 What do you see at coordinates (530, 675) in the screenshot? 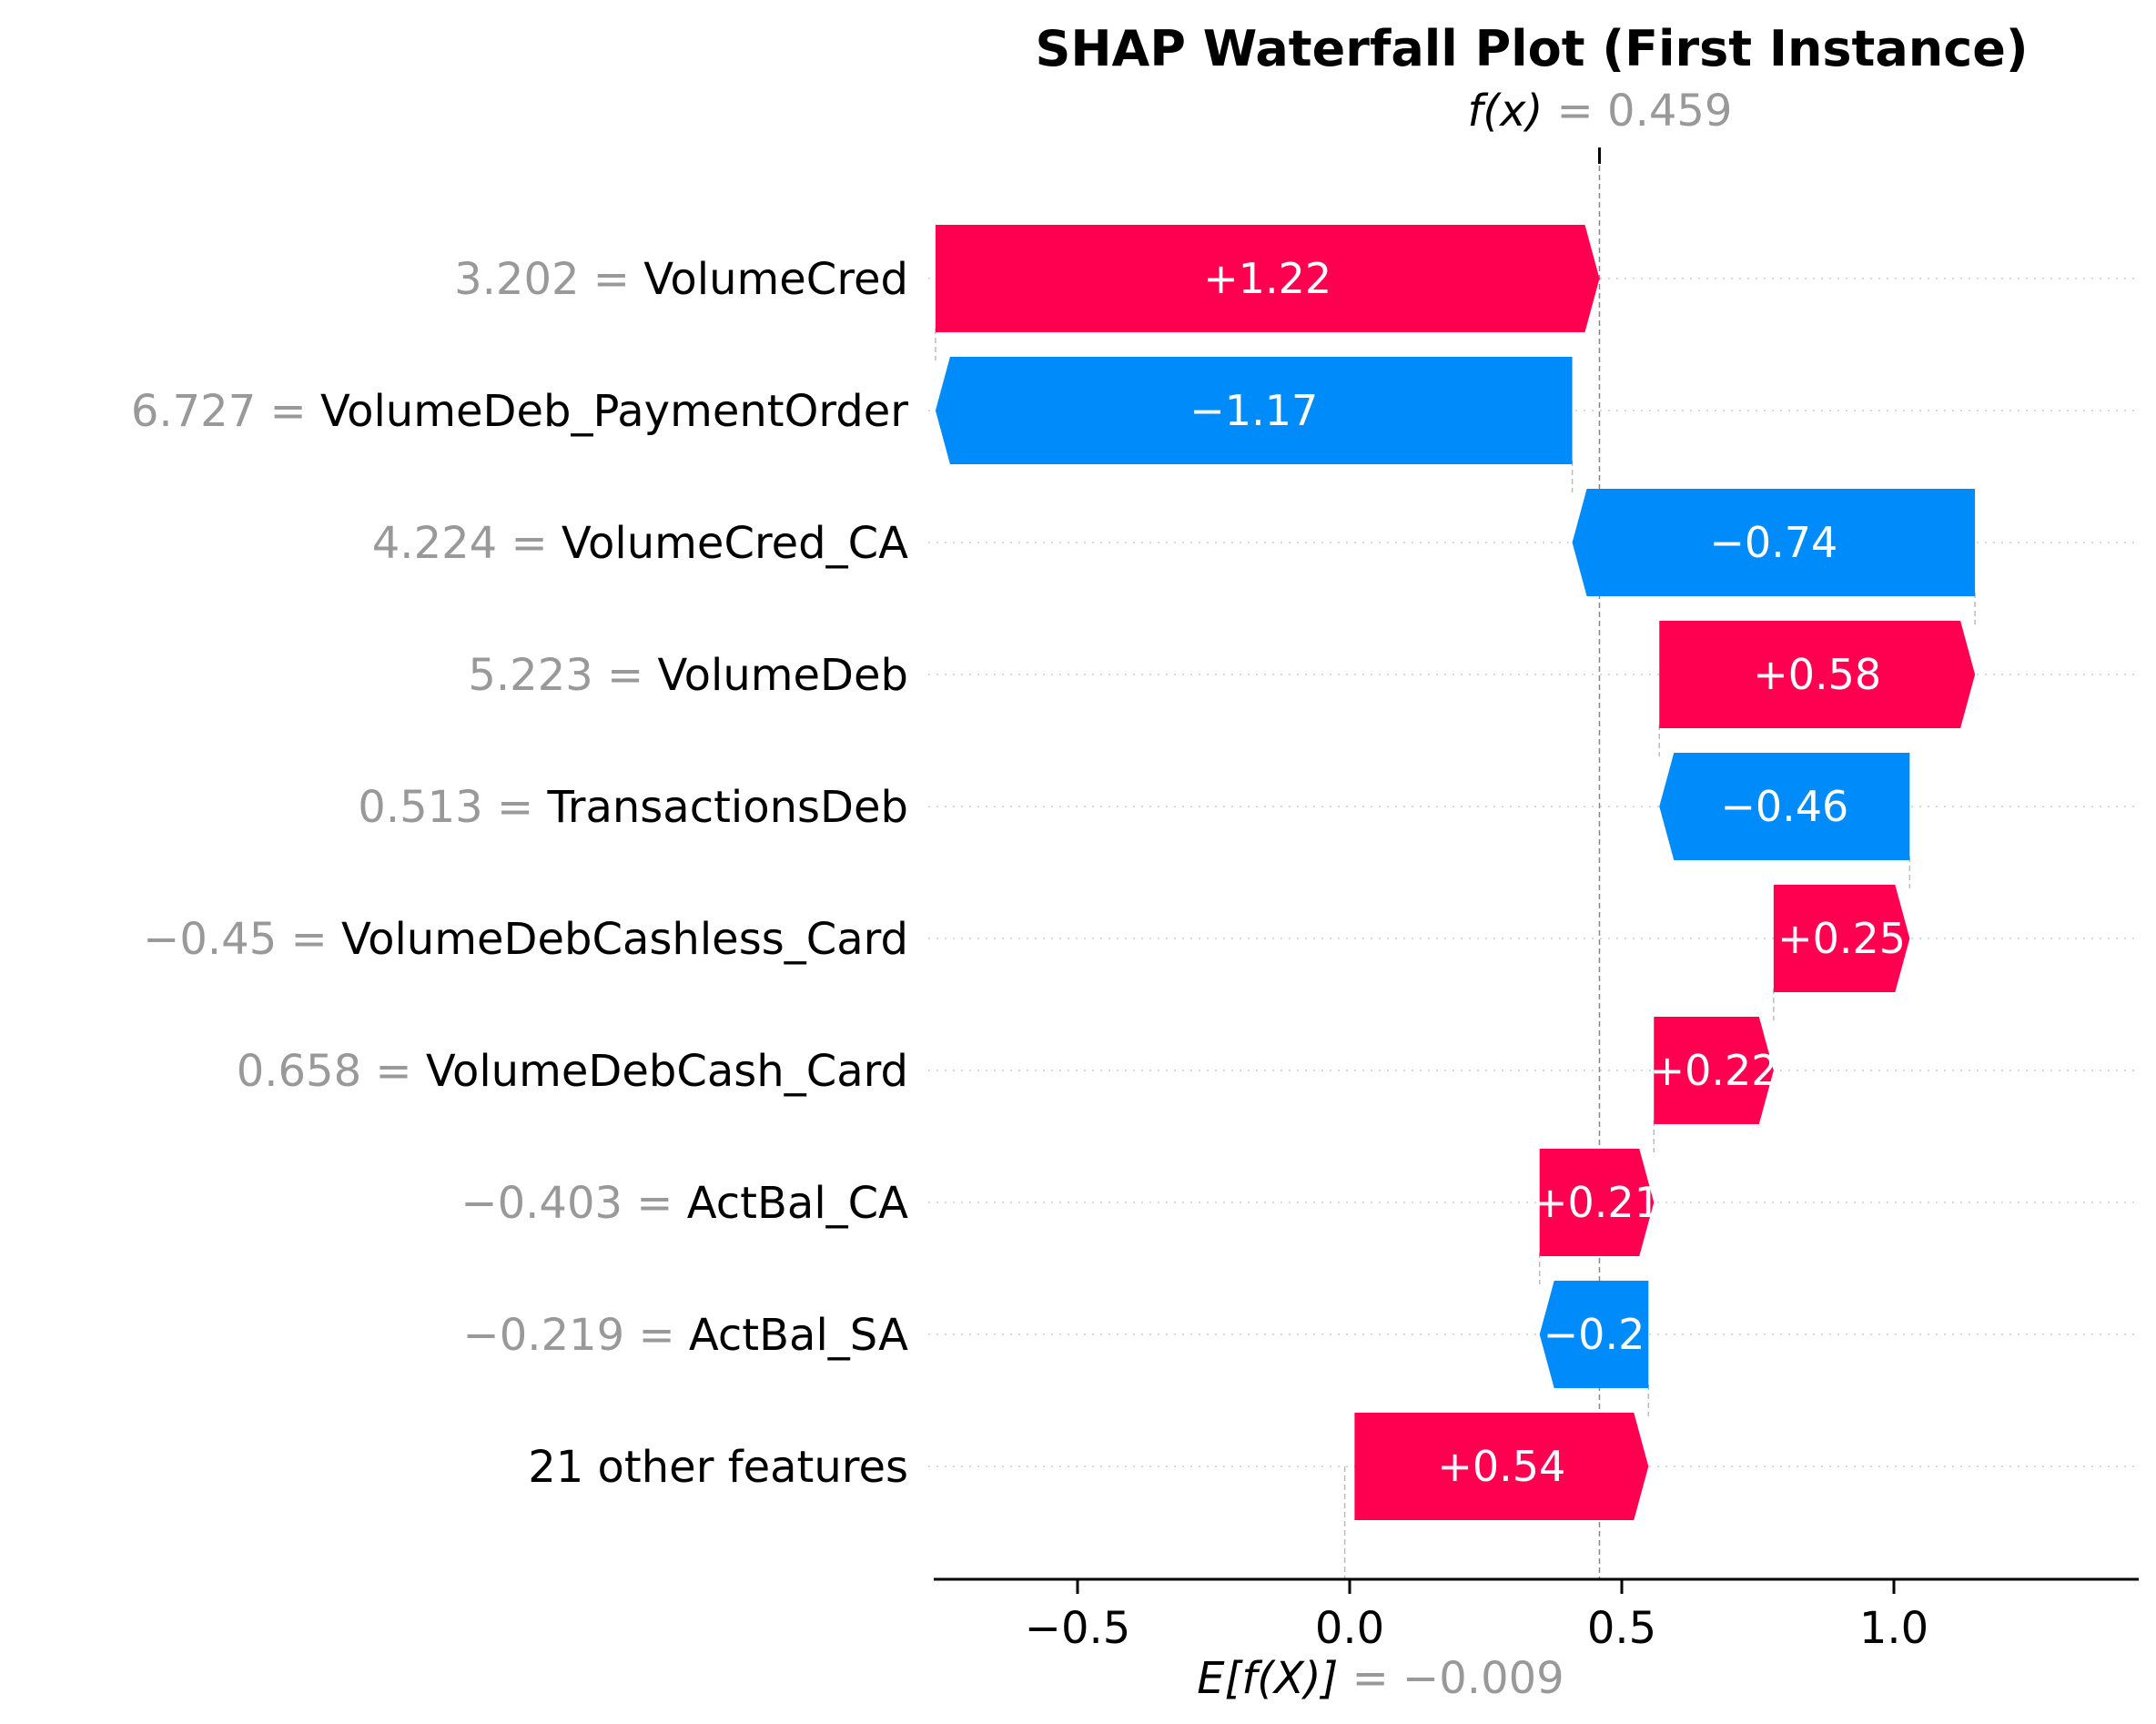
I see `feature-value: 5.223` at bounding box center [530, 675].